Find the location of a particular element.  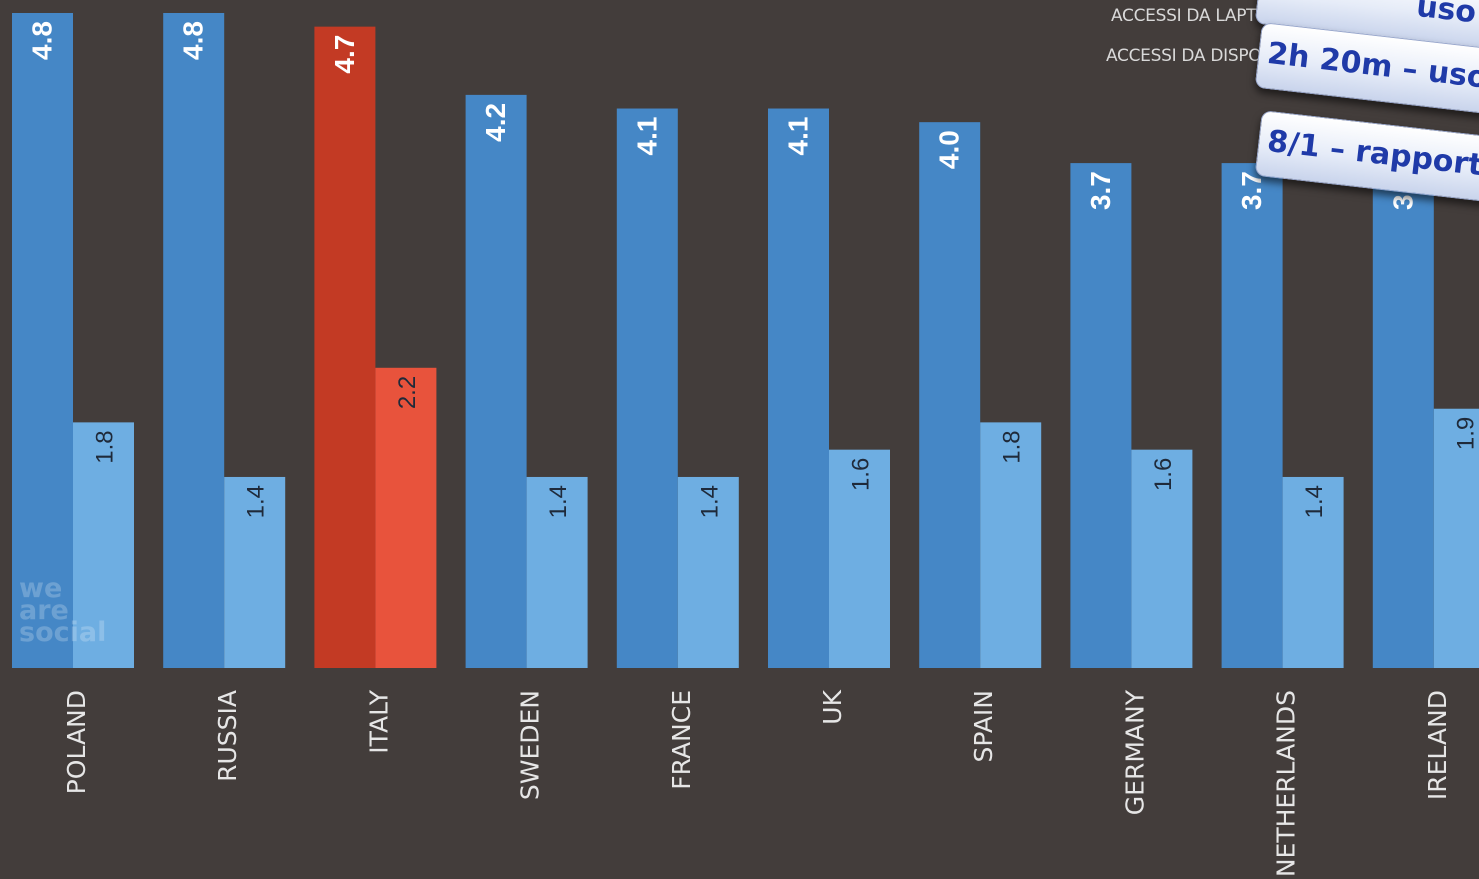

value-label-mobile-spain: 1.8 is located at coordinates (1012, 446).